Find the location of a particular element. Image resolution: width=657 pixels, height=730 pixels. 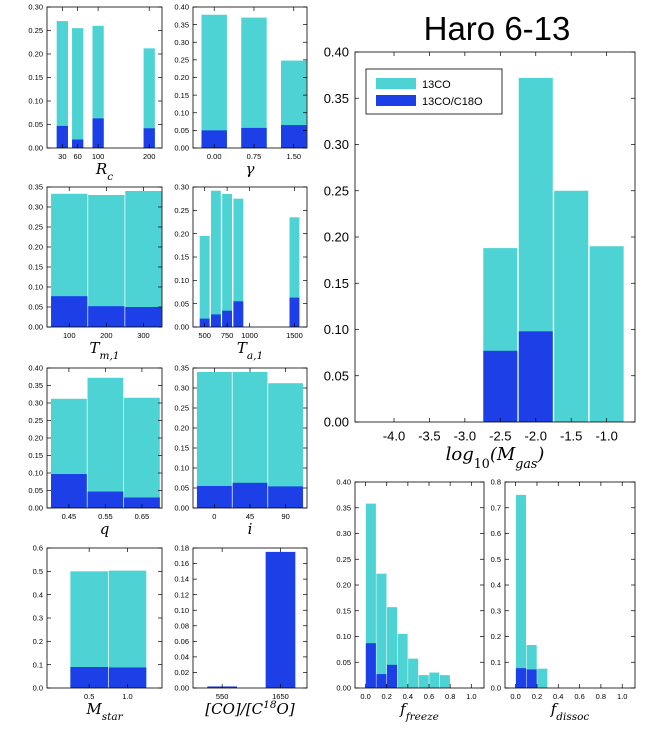

axis-label: Mstar is located at coordinates (104, 711).